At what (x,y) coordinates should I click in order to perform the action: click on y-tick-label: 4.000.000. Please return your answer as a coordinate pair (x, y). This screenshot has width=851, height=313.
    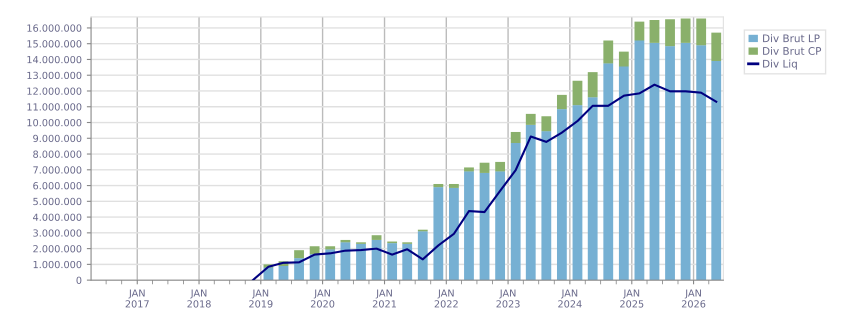
    Looking at the image, I should click on (57, 217).